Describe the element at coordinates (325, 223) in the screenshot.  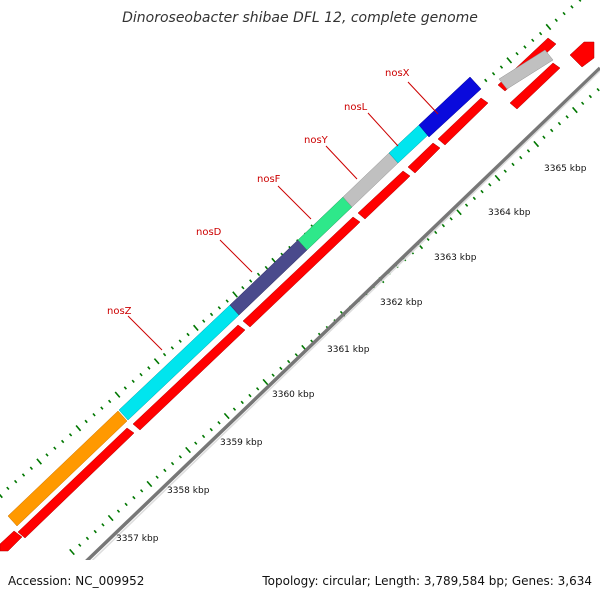
I see `gene-nosF` at that location.